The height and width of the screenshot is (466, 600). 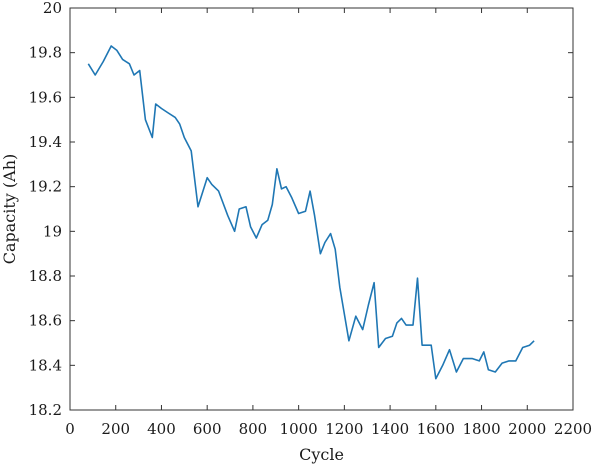 What do you see at coordinates (299, 429) in the screenshot?
I see `x-tick-label: 1000` at bounding box center [299, 429].